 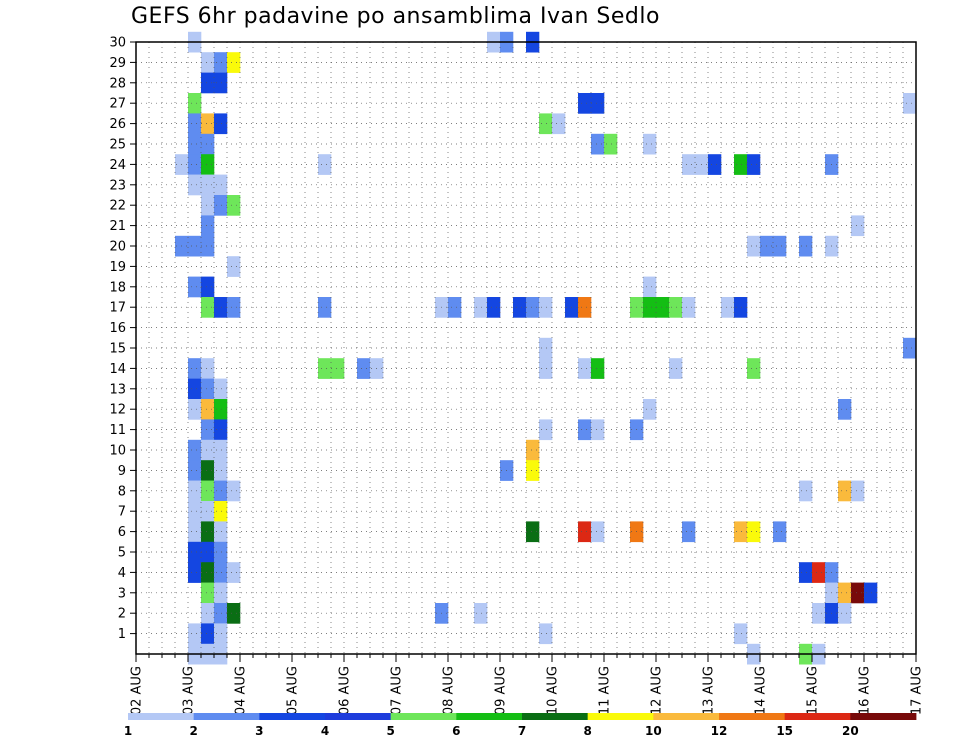 What do you see at coordinates (117, 83) in the screenshot?
I see `y-tick-label: 28` at bounding box center [117, 83].